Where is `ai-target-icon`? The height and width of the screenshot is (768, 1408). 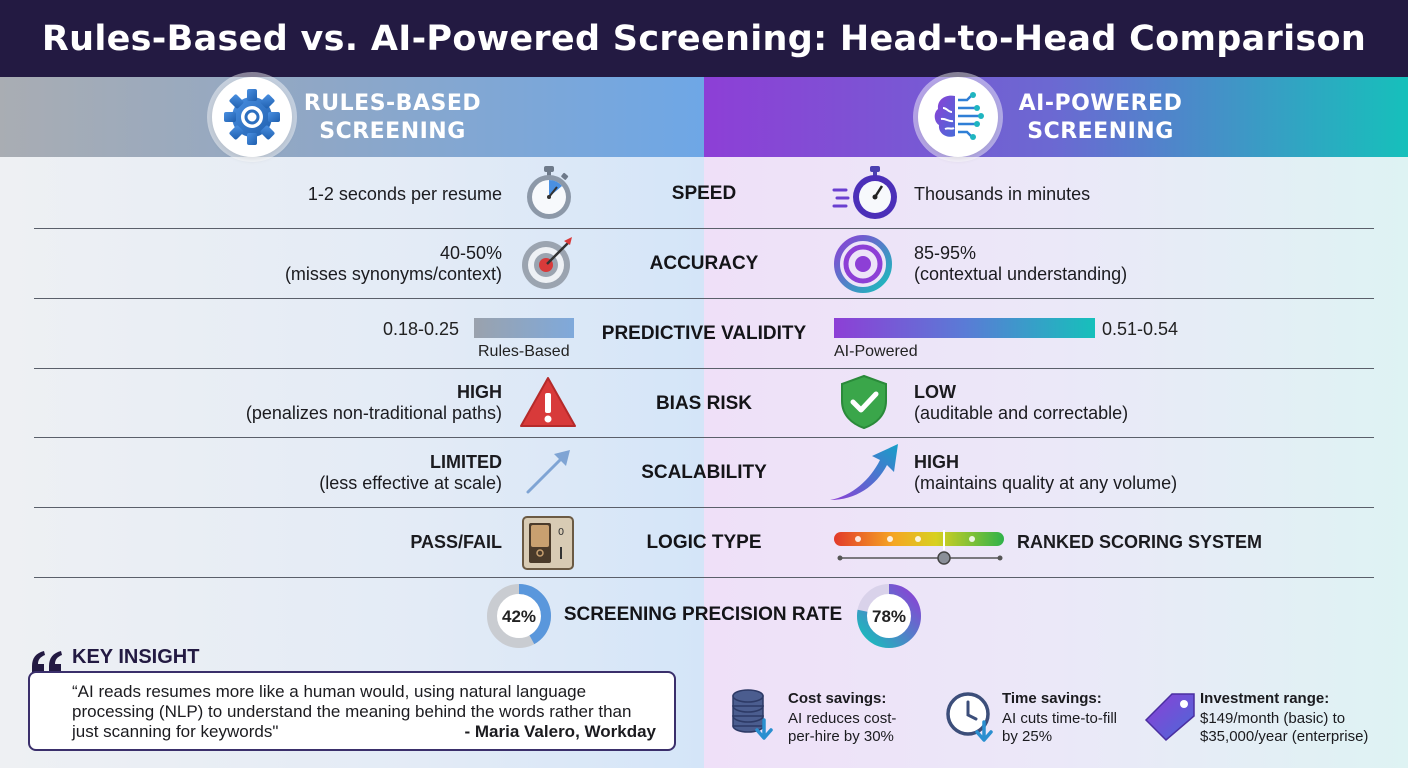 ai-target-icon is located at coordinates (863, 266).